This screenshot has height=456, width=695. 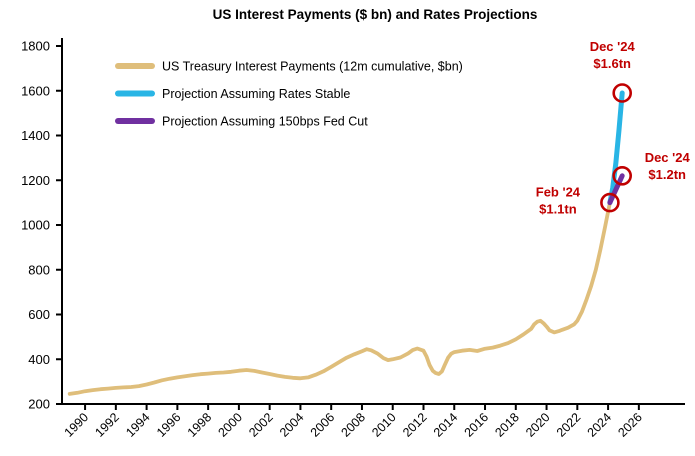 I want to click on x-tick-label: 1992, so click(x=107, y=425).